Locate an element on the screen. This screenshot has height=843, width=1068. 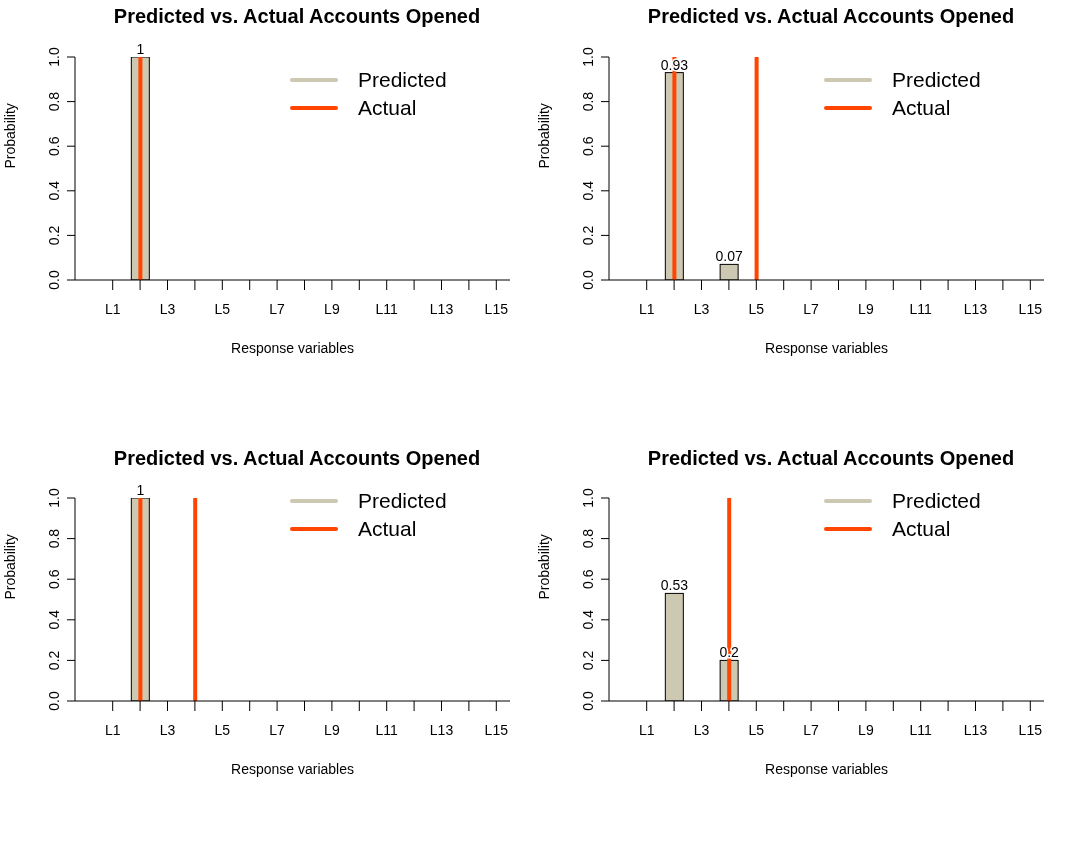
bar is located at coordinates (756, 168).